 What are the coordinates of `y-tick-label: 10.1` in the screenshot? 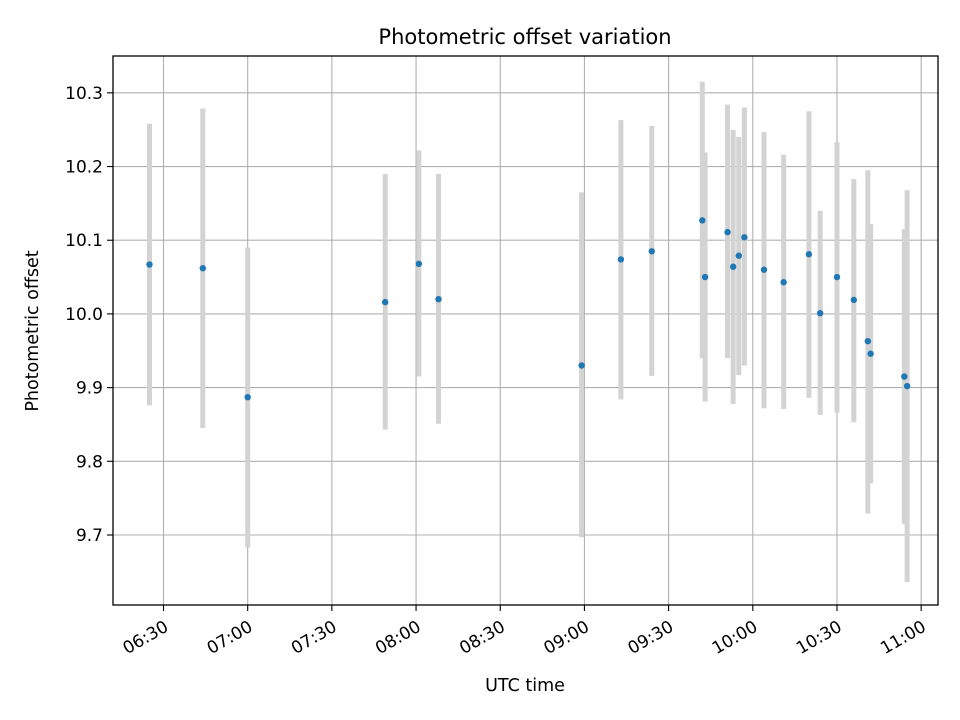 It's located at (84, 241).